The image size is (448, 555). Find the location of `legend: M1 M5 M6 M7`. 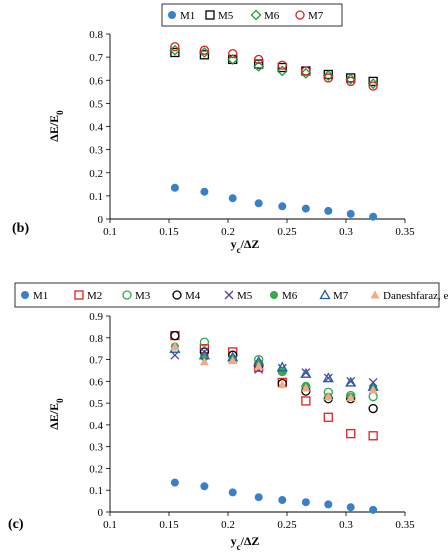

legend: M1 M5 M6 M7 is located at coordinates (252, 15).